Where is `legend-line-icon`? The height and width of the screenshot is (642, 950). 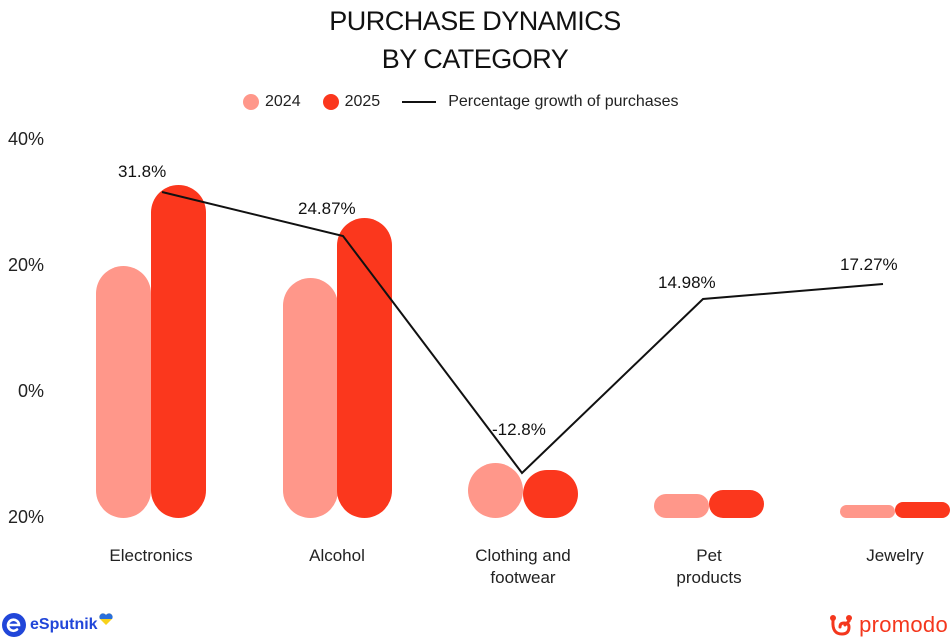 legend-line-icon is located at coordinates (419, 102).